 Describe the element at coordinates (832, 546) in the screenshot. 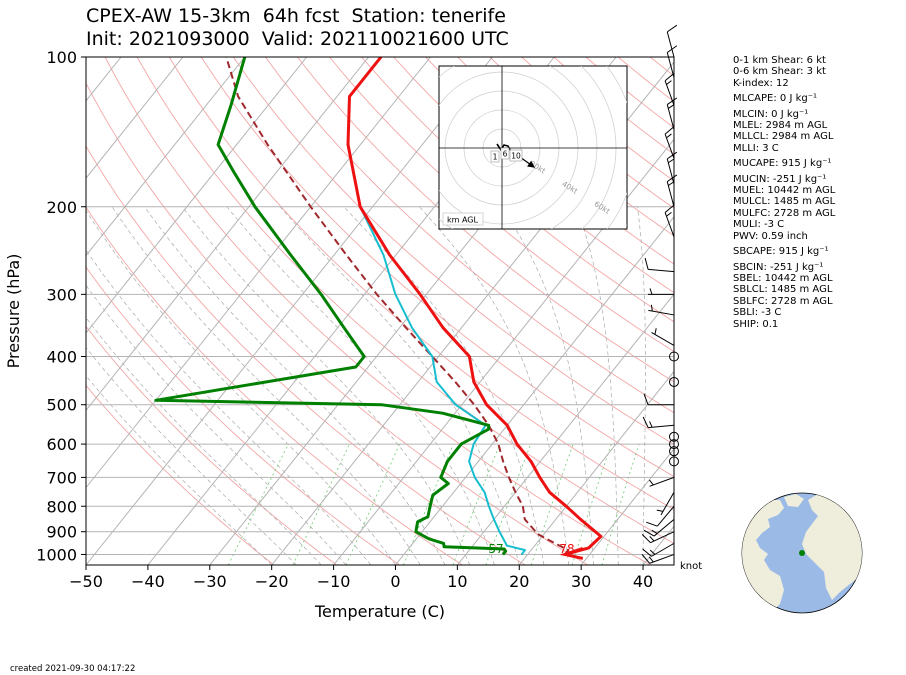

I see `globe-land-europe-africa` at that location.